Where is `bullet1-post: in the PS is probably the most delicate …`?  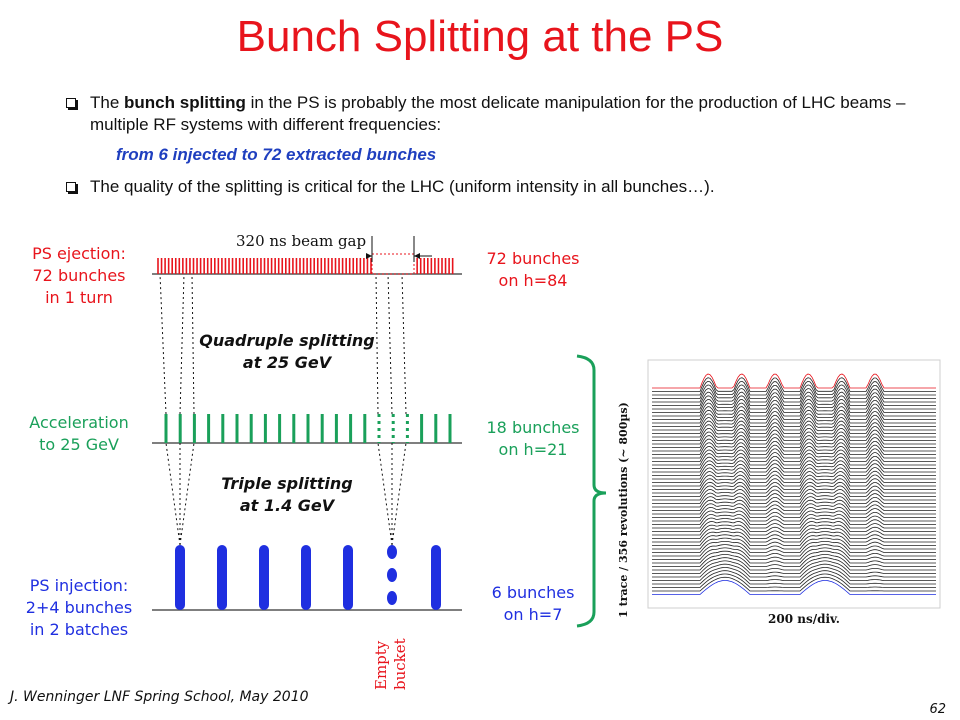
bullet1-post: in the PS is probably the most delicate … is located at coordinates (498, 113).